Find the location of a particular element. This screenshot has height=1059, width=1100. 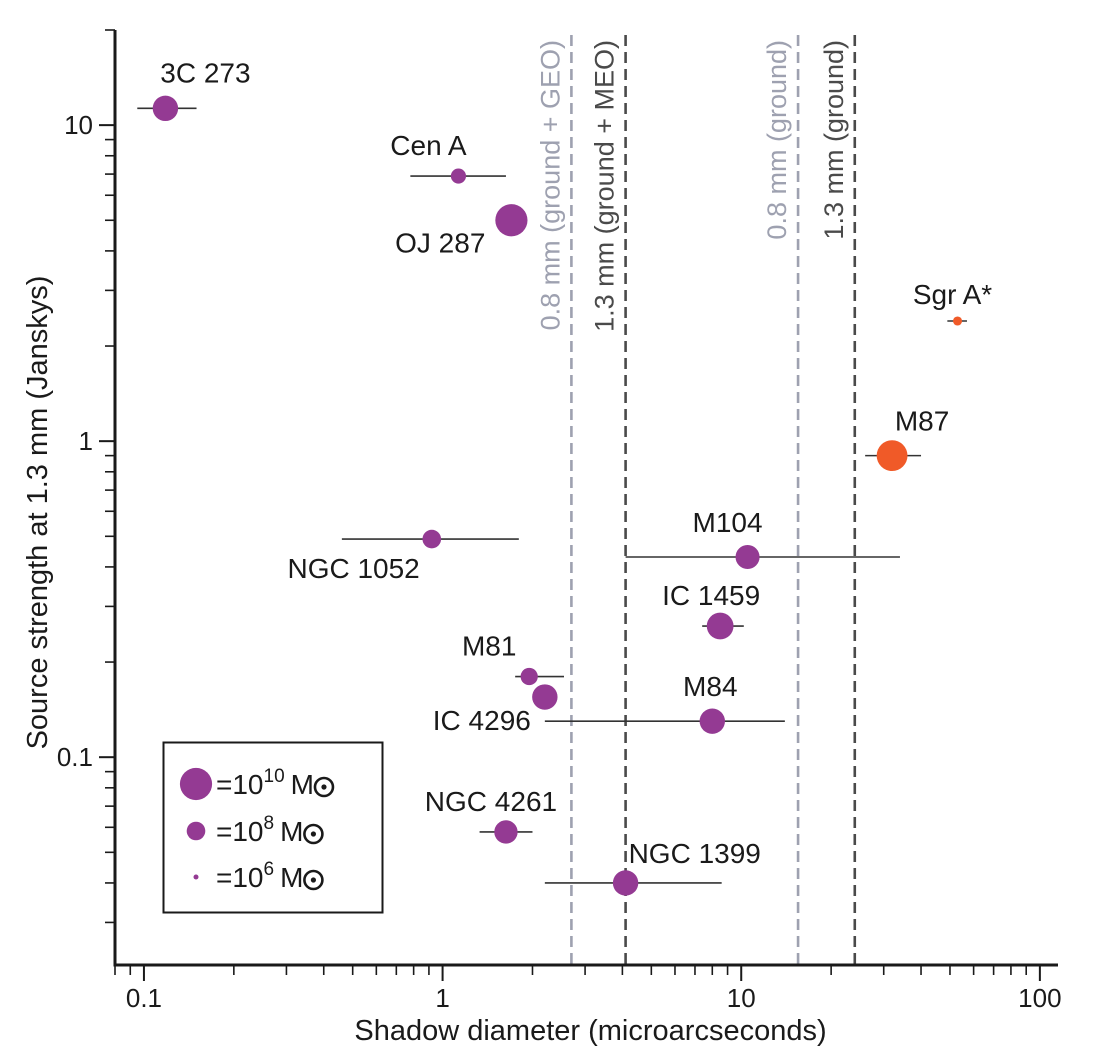

source-label: IC 1459 is located at coordinates (711, 595).